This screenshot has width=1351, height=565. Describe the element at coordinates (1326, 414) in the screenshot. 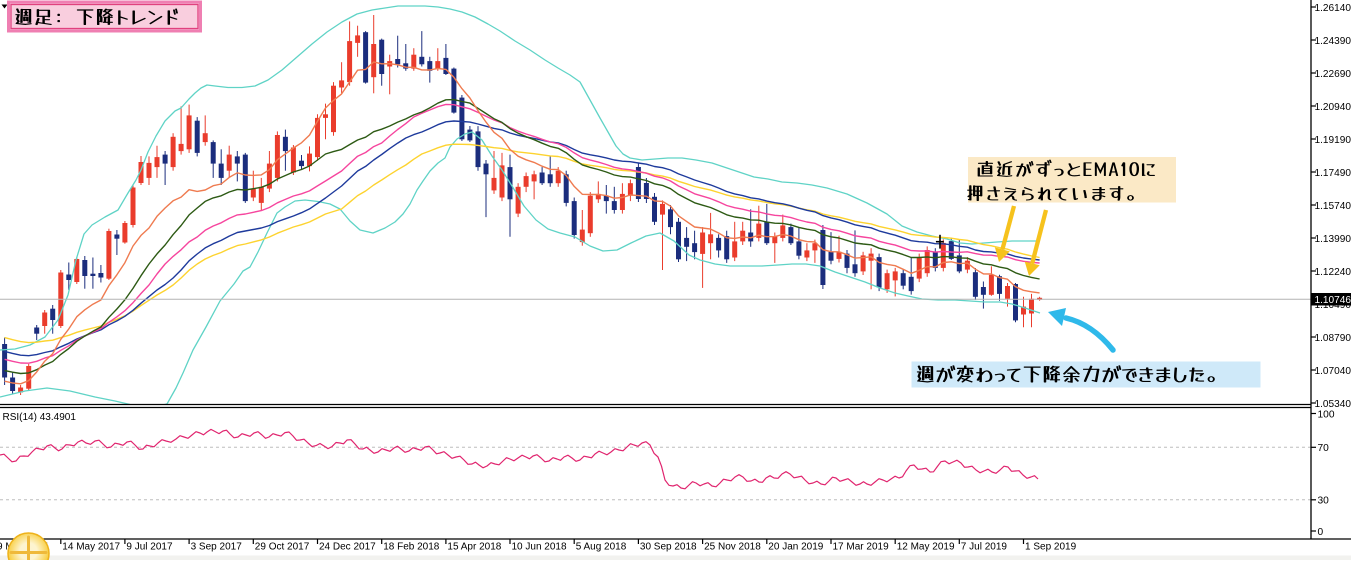

I see `svg-text: 100` at that location.